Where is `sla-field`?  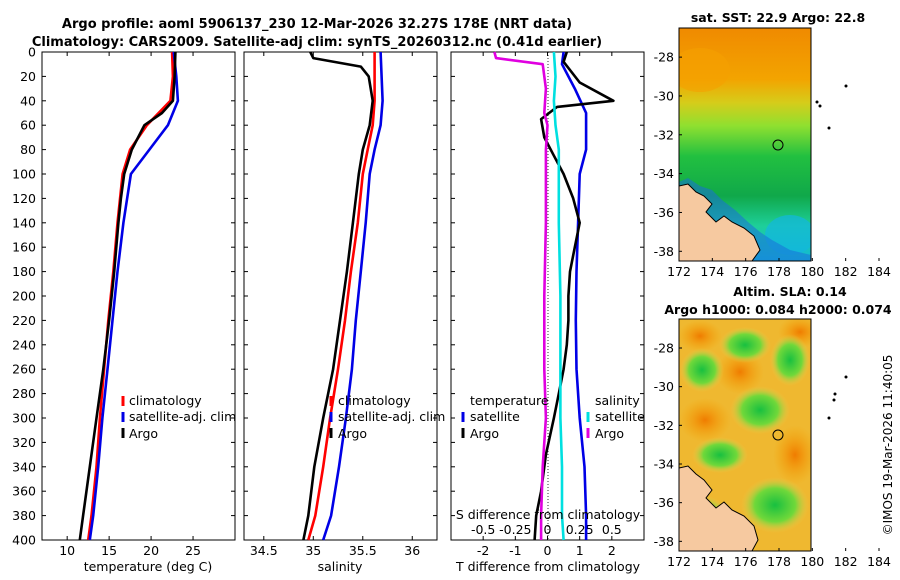
sla-field is located at coordinates (745, 435).